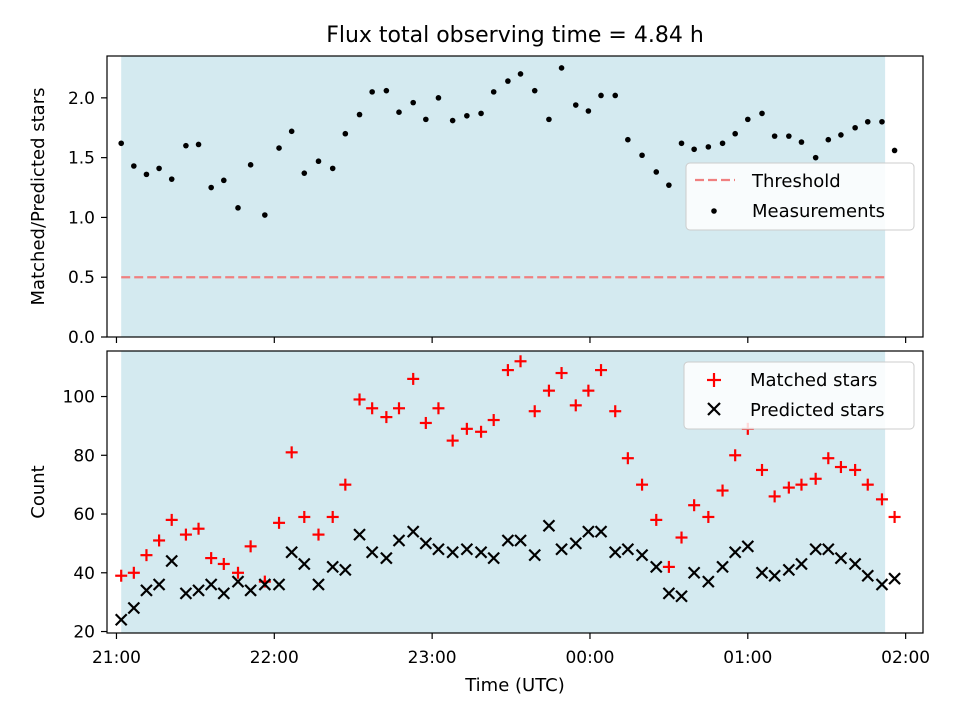 This screenshot has width=960, height=720. Describe the element at coordinates (38, 197) in the screenshot. I see `top-y-axis-label: Matched/Predicted stars` at that location.